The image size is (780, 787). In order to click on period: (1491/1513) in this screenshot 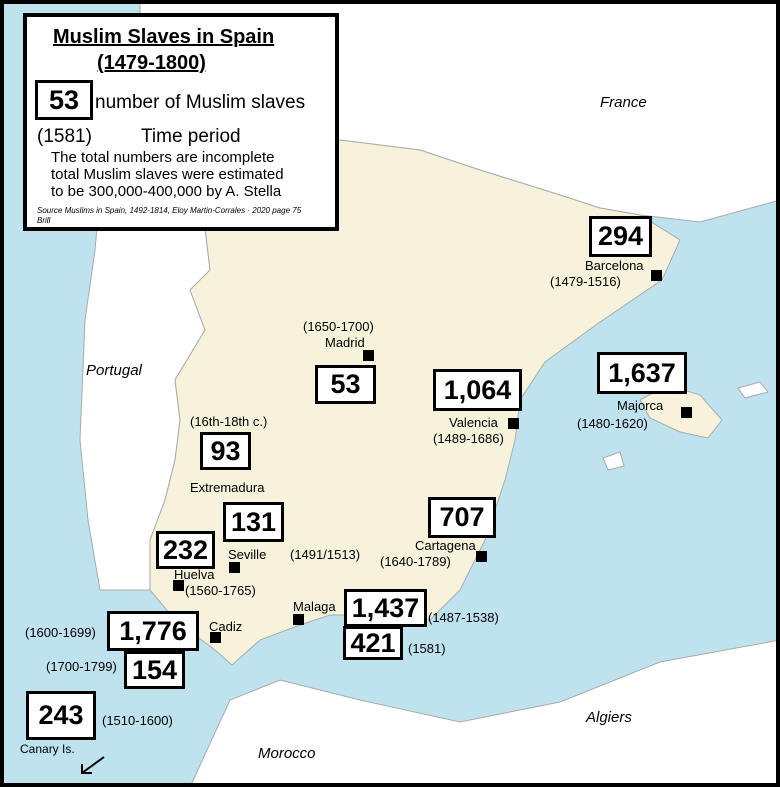, I will do `click(325, 554)`.